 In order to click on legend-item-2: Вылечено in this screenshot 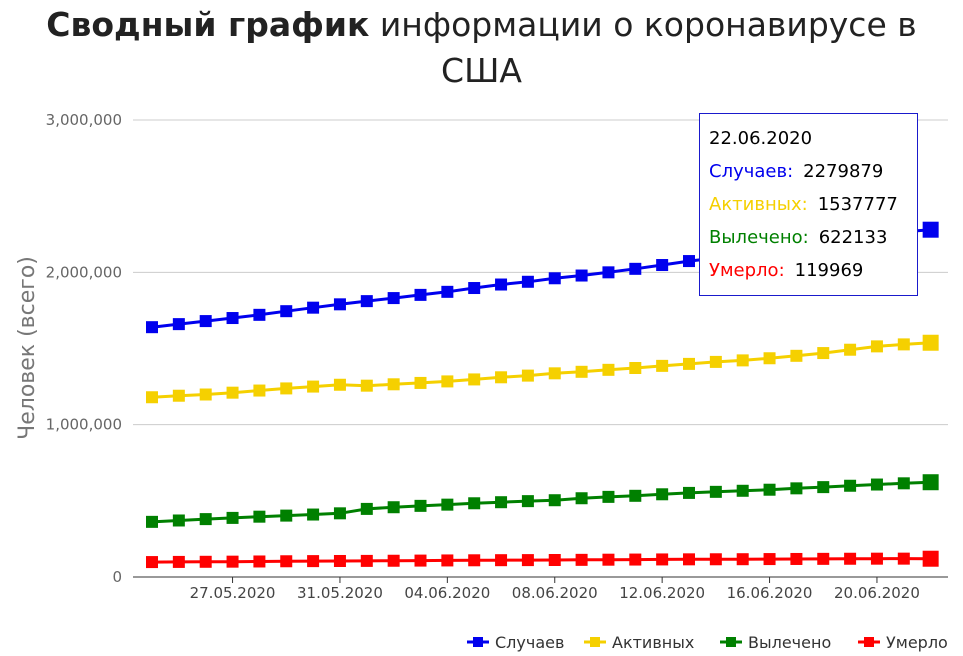, I will do `click(775, 642)`.